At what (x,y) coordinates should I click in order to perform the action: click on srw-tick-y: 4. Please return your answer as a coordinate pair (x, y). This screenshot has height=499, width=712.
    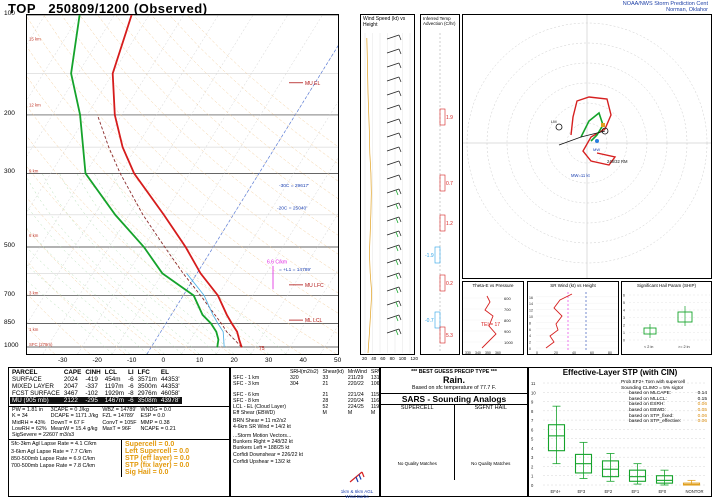
    Looking at the image, I should click on (530, 336).